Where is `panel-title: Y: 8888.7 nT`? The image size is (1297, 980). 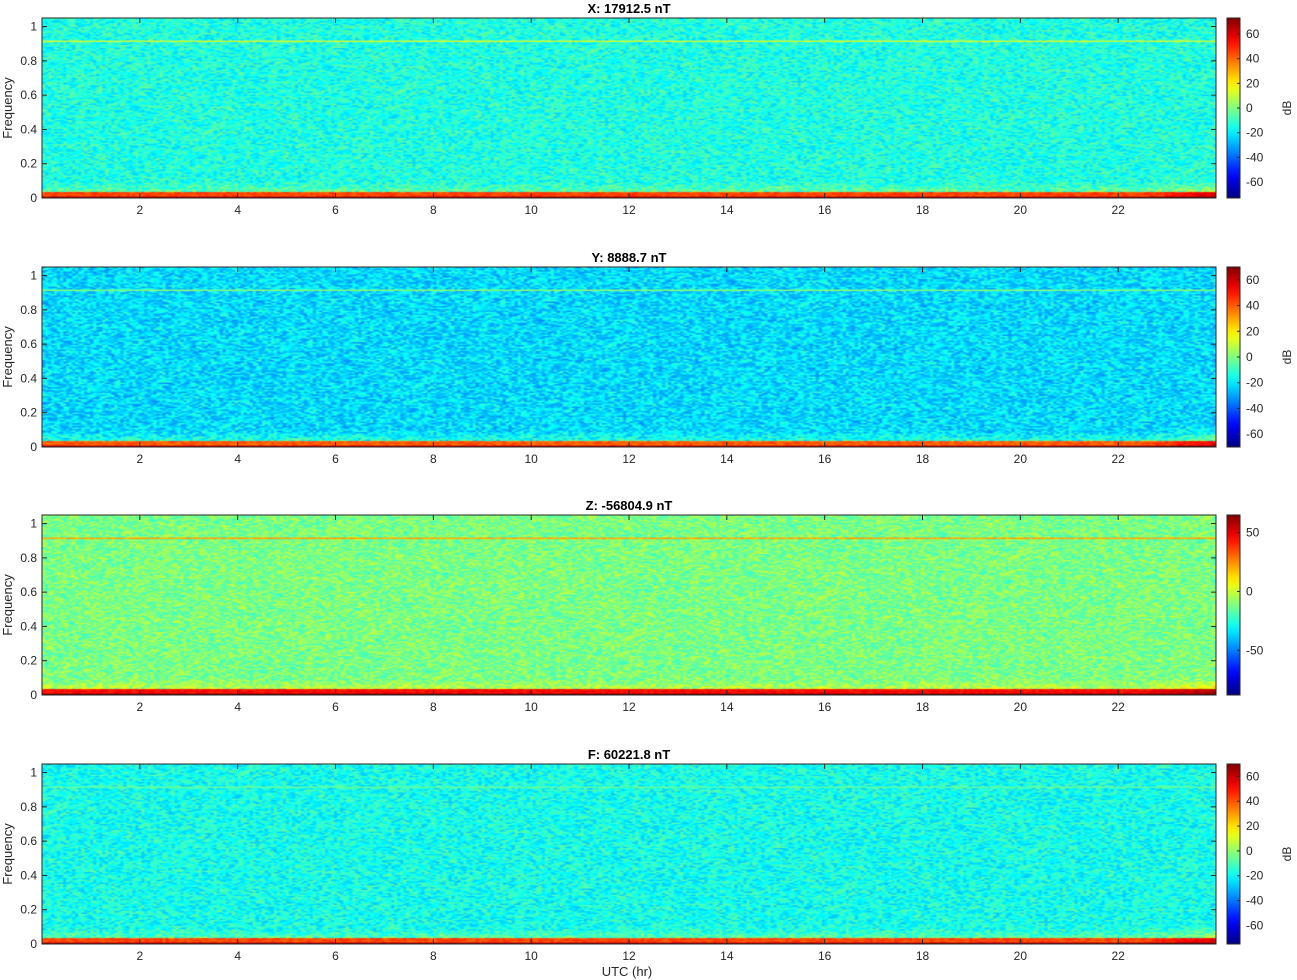 panel-title: Y: 8888.7 nT is located at coordinates (629, 257).